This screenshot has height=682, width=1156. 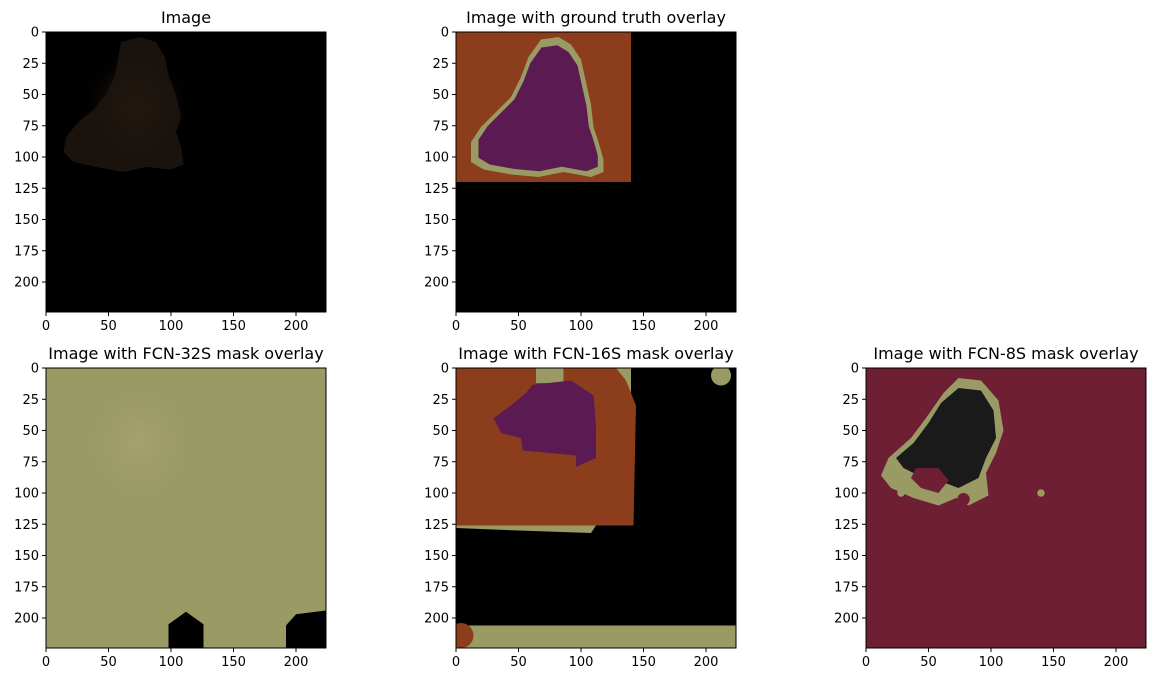 What do you see at coordinates (595, 353) in the screenshot?
I see `panel-title: Image with FCN-16S mask overlay` at bounding box center [595, 353].